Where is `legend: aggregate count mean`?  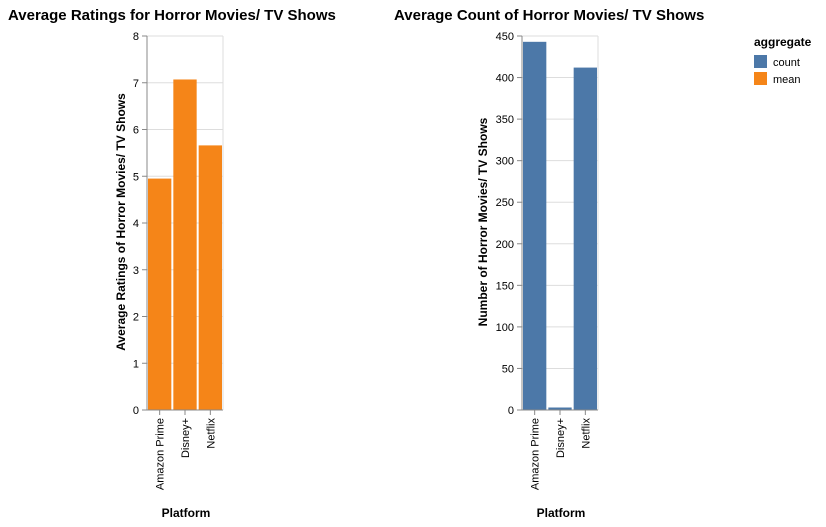 legend: aggregate count mean is located at coordinates (783, 60).